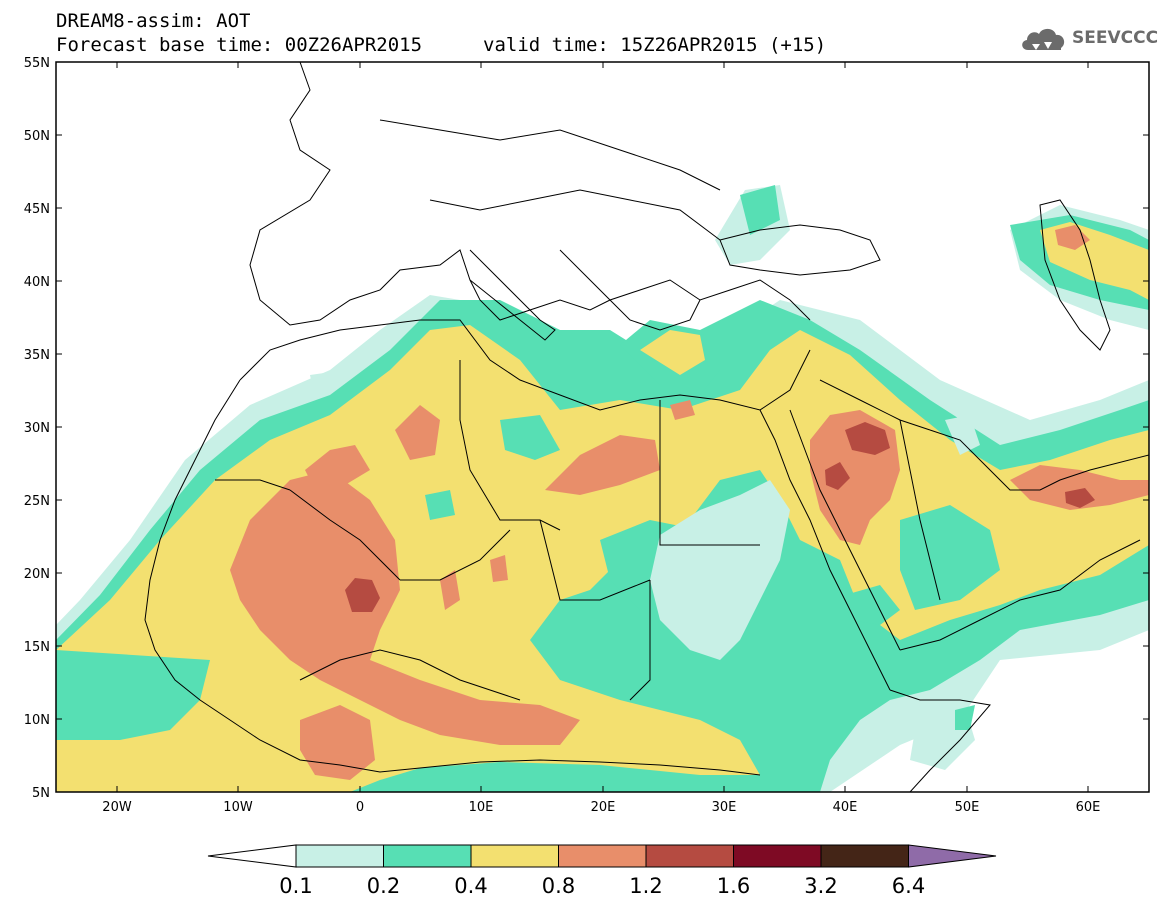 Image resolution: width=1165 pixels, height=905 pixels. Describe the element at coordinates (845, 807) in the screenshot. I see `lon-label: 40E` at that location.